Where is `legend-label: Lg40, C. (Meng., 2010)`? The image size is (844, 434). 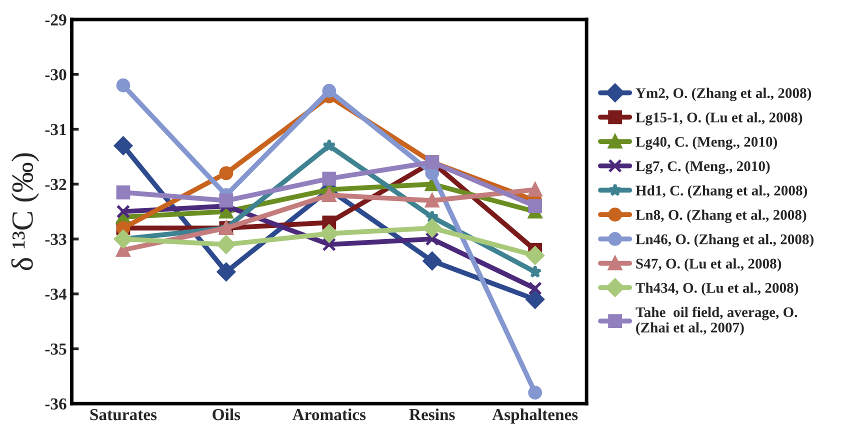 legend-label: Lg40, C. (Meng., 2010) is located at coordinates (707, 143).